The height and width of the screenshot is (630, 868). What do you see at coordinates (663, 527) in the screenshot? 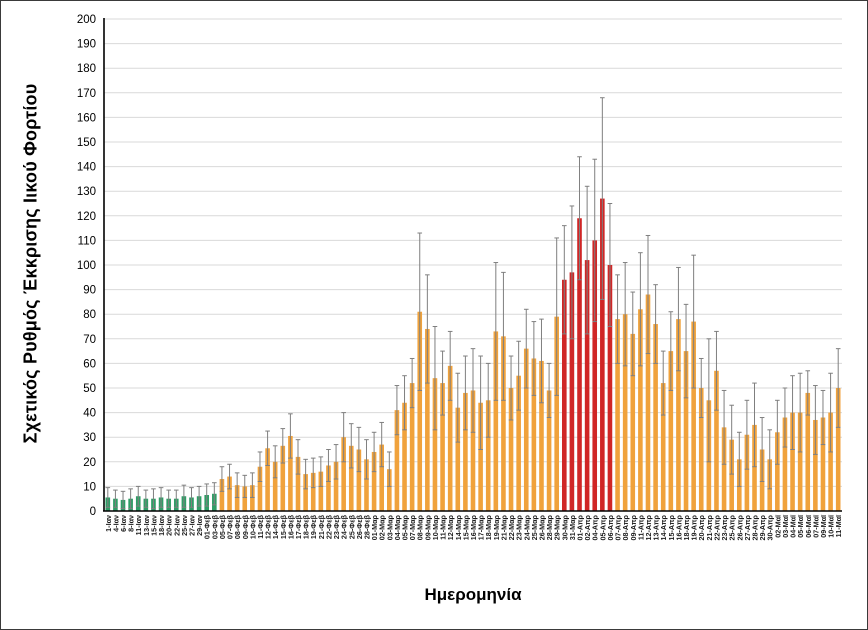
I see `x-tick-label: 14-Απρ` at bounding box center [663, 527].